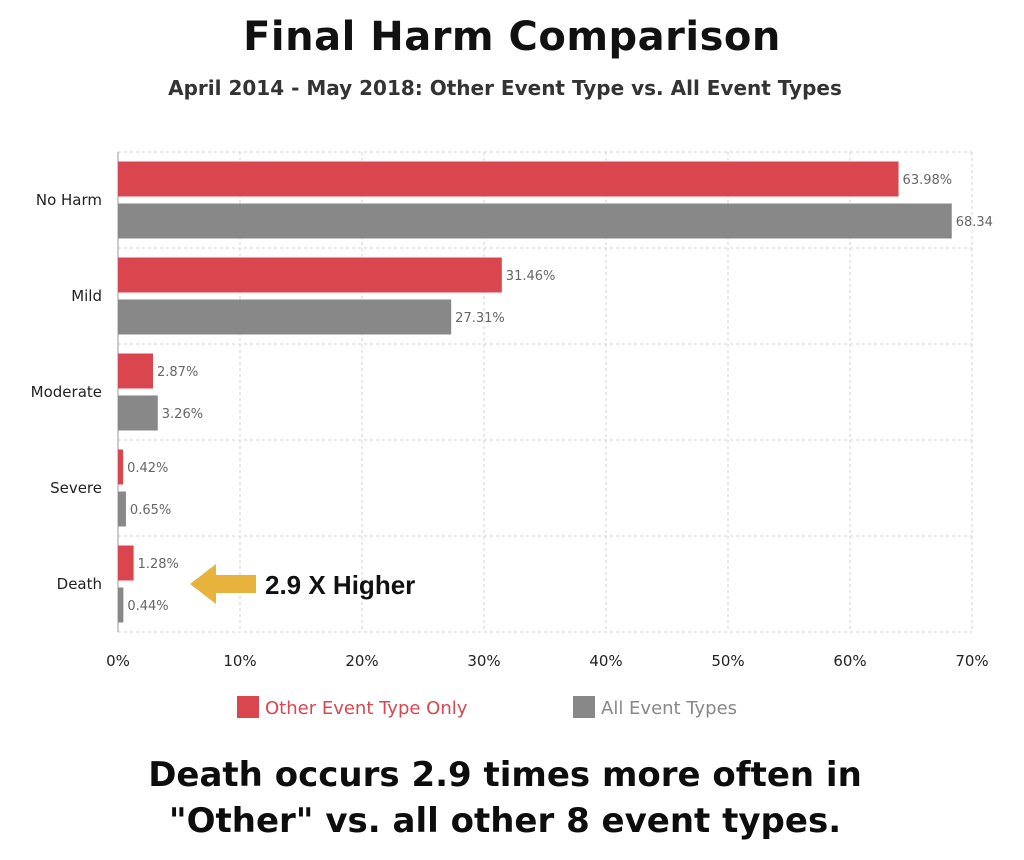 Image resolution: width=1024 pixels, height=860 pixels. I want to click on x-tick-label: 50%, so click(727, 661).